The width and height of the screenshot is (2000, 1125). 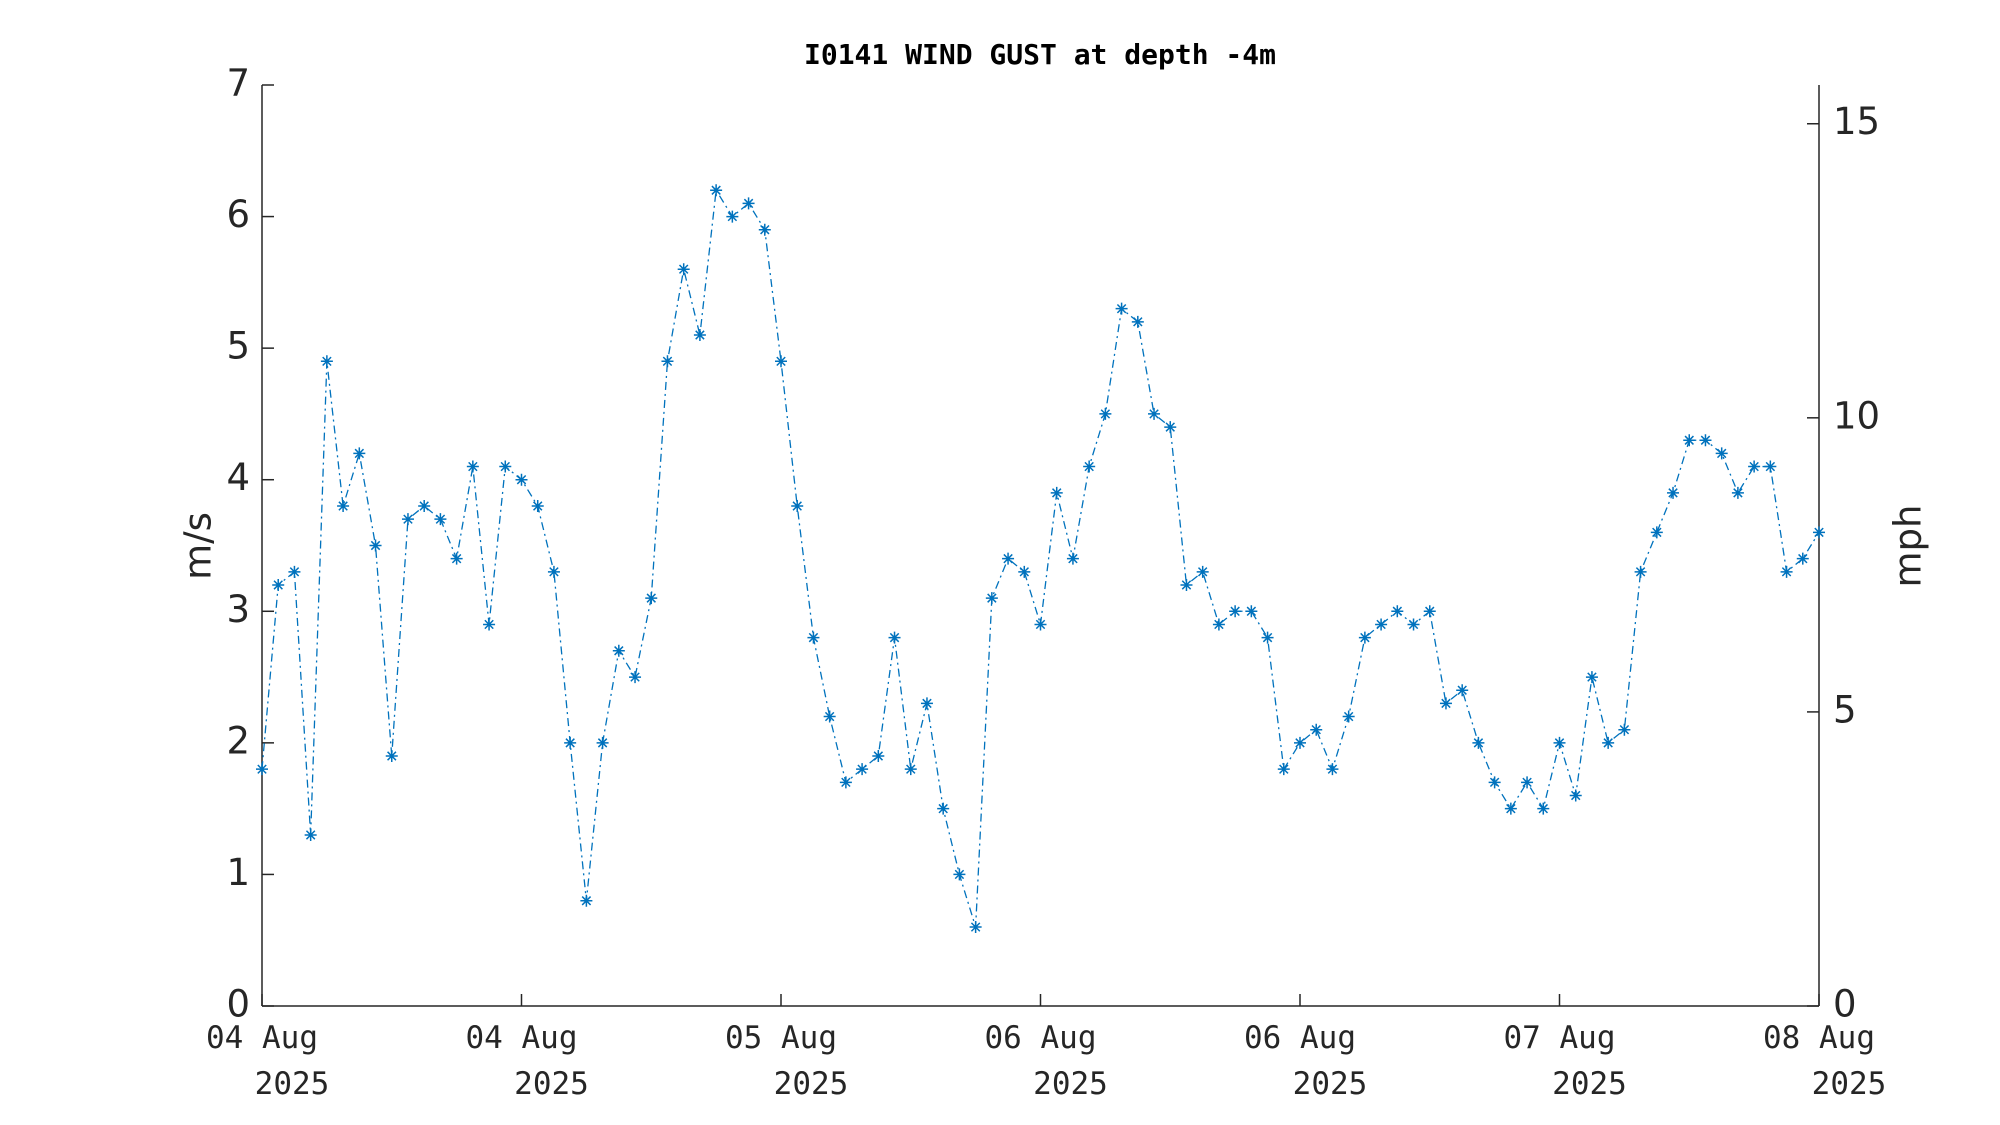 I want to click on x-tick-label: 08 Aug 2025, so click(x=1824, y=1061).